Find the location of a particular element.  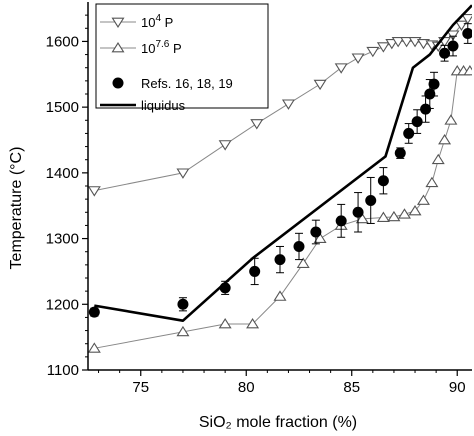

legend-item: liquidus is located at coordinates (143, 105).